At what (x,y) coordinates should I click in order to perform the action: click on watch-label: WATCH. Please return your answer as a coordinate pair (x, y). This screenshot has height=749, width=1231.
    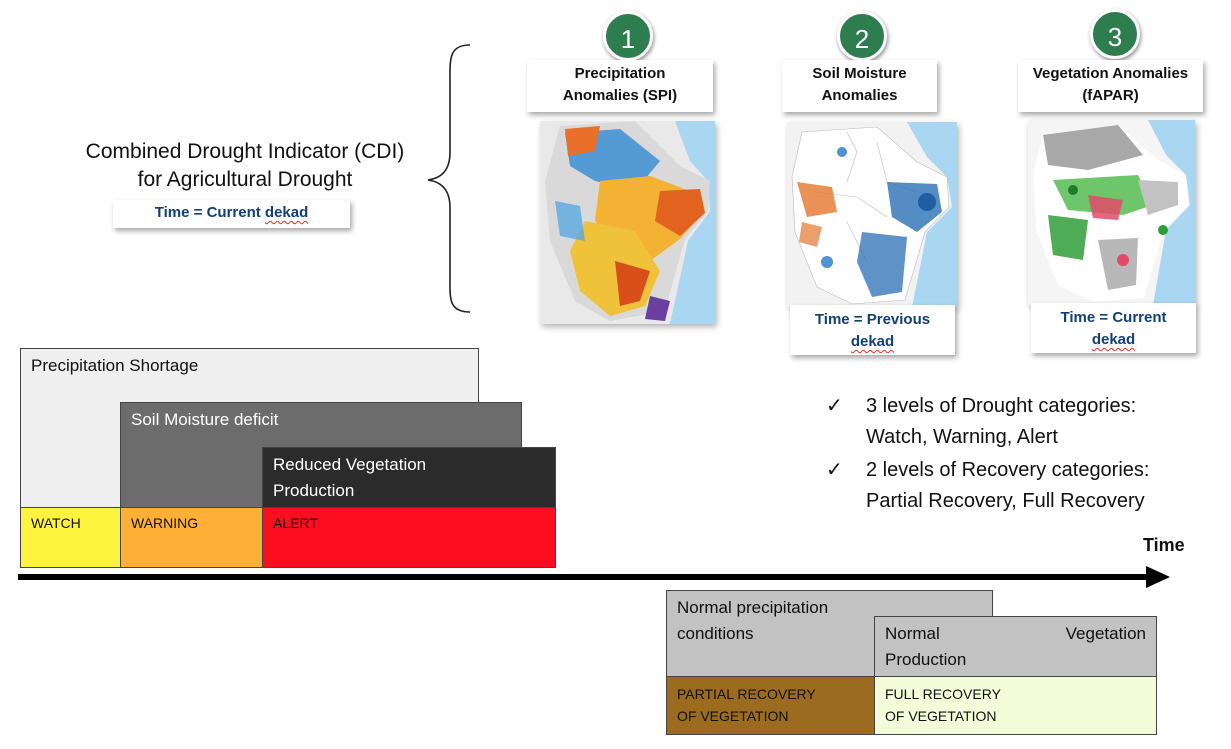
    Looking at the image, I should click on (56, 523).